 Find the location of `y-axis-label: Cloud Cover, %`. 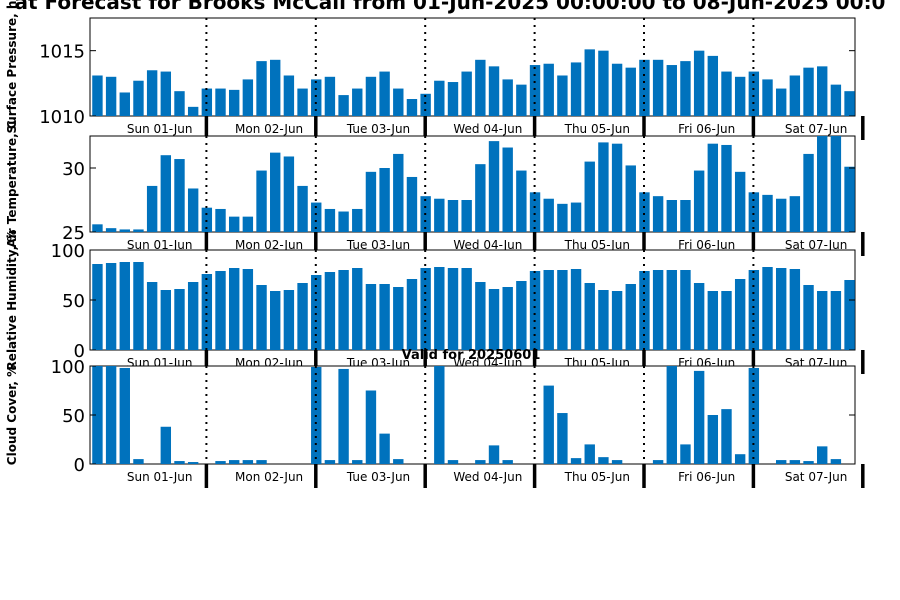

y-axis-label: Cloud Cover, % is located at coordinates (12, 415).